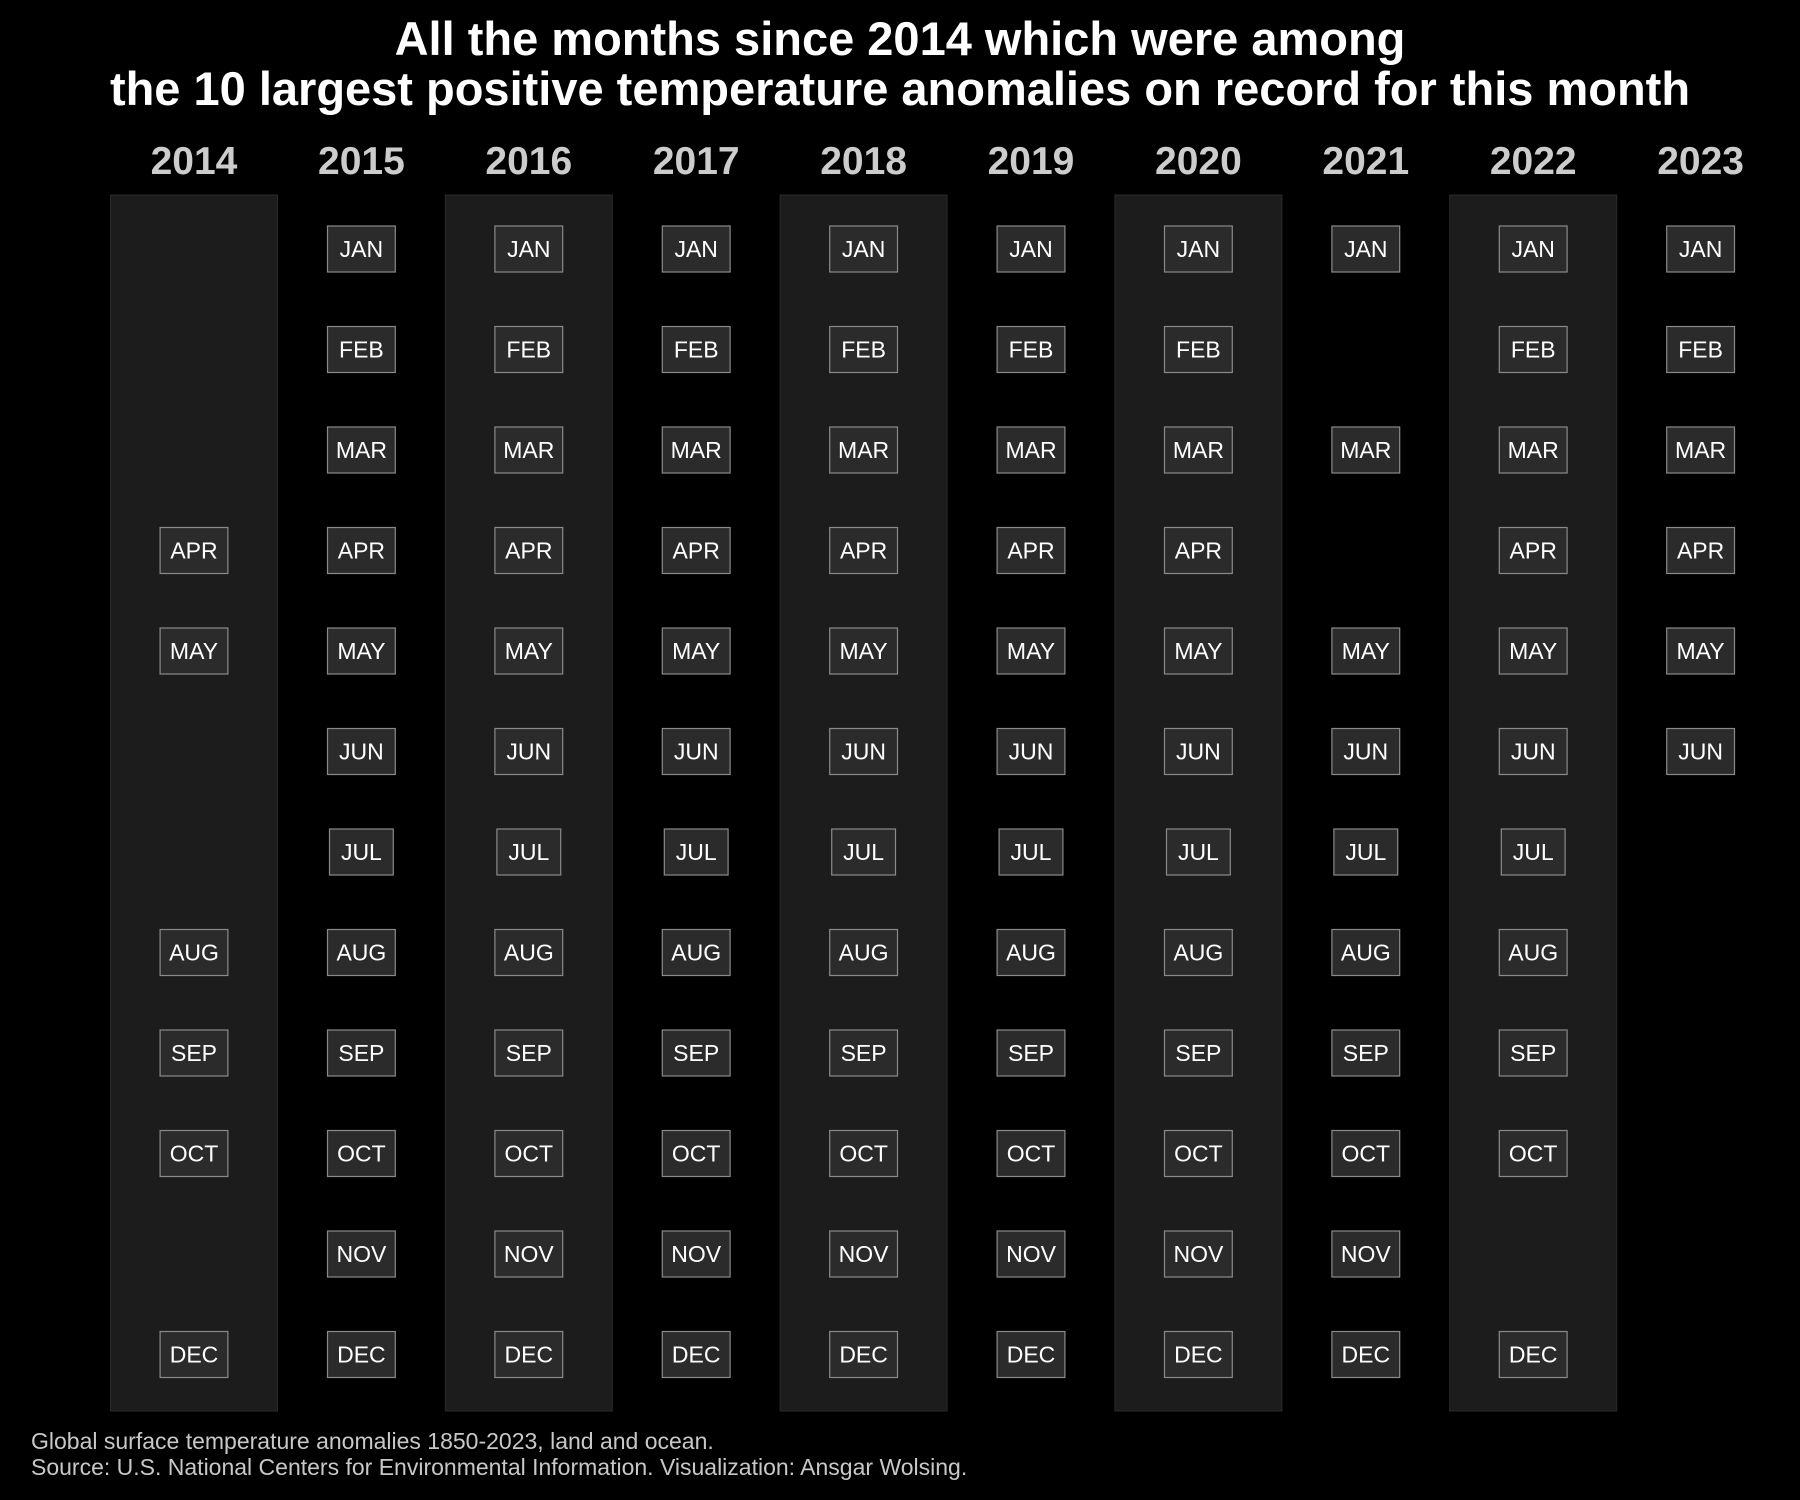 The image size is (1800, 1500). Describe the element at coordinates (529, 952) in the screenshot. I see `month-cell-2016-aug: AUG` at that location.